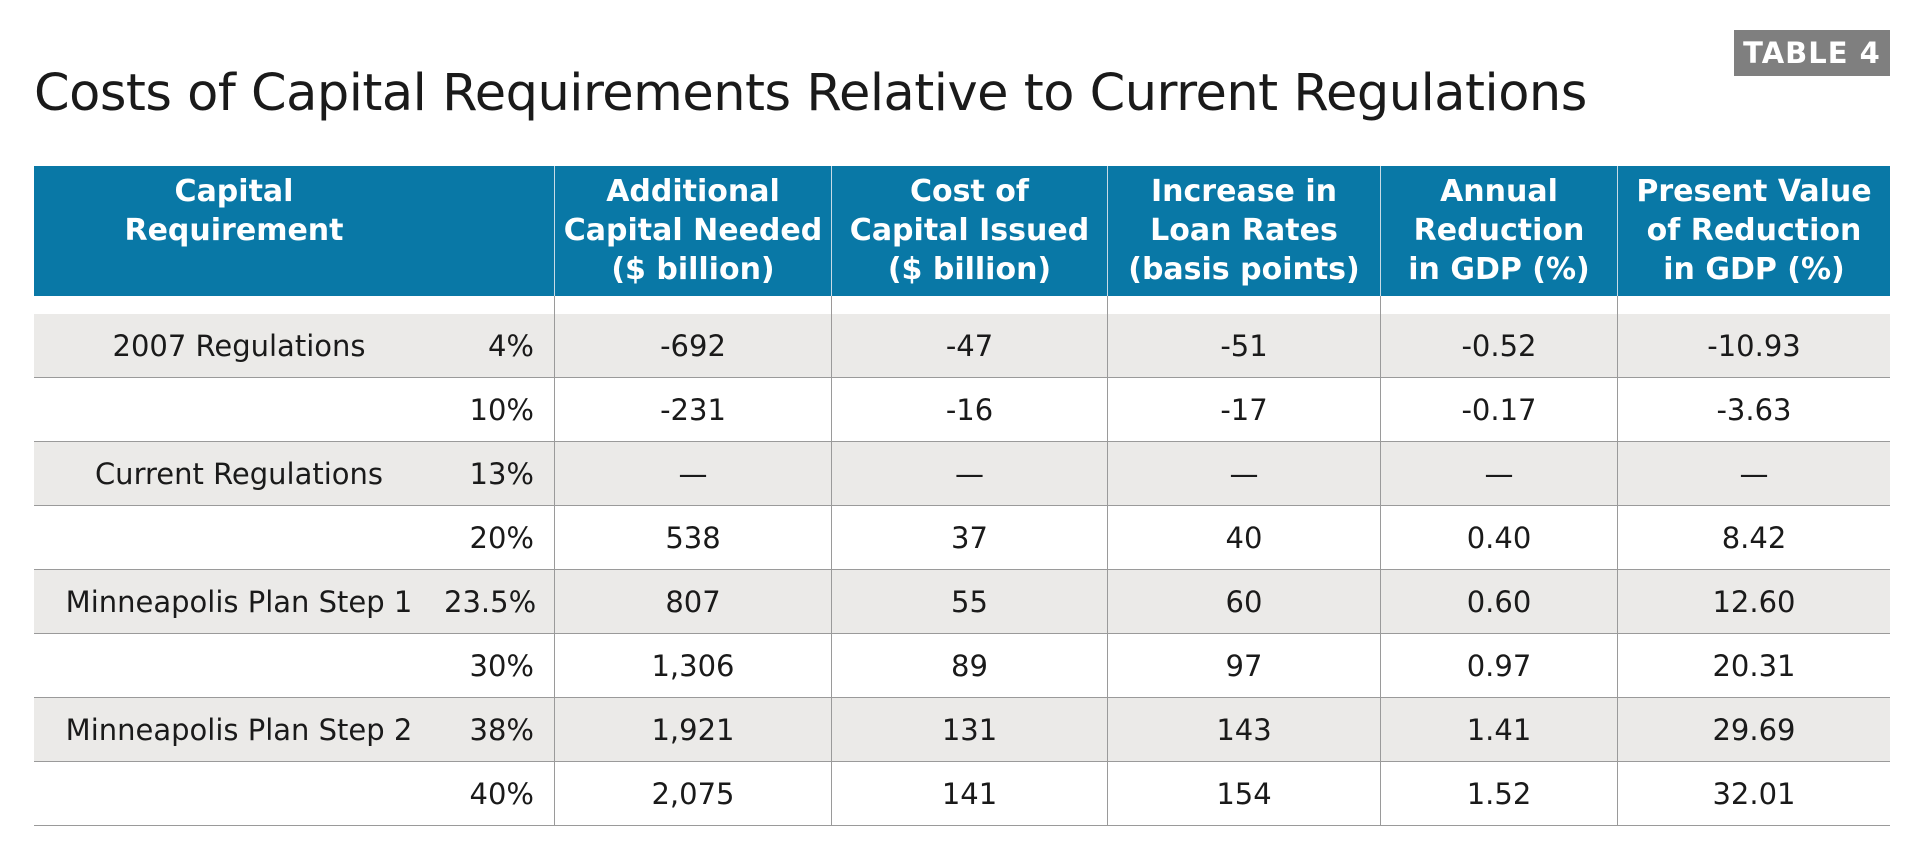 The width and height of the screenshot is (1920, 855). Describe the element at coordinates (239, 345) in the screenshot. I see `requirement-label: 2007 Regulations` at that location.